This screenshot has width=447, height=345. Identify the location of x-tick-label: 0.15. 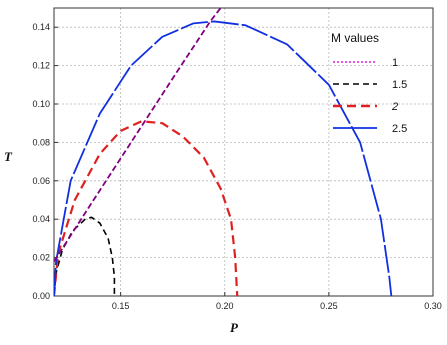
(121, 306).